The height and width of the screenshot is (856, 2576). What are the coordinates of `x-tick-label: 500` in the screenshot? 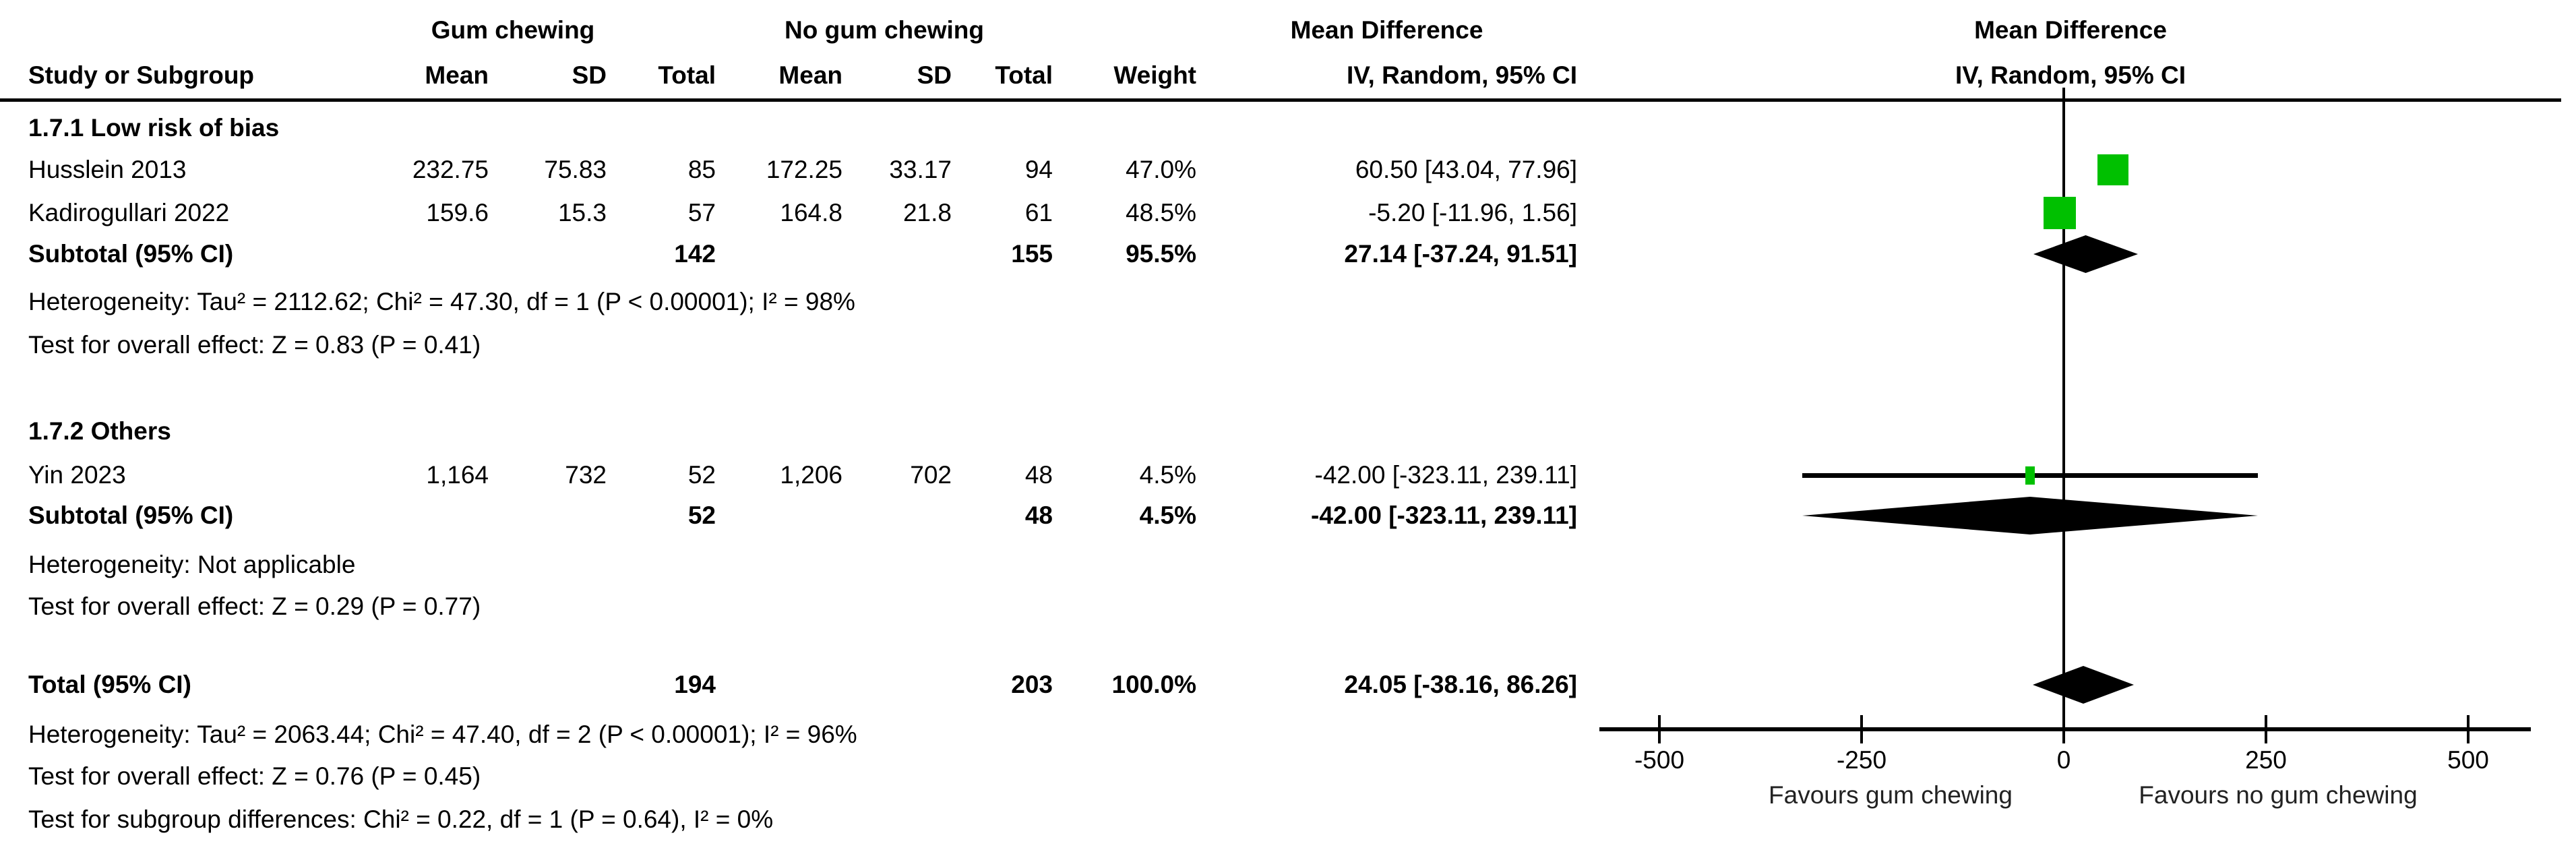 It's located at (2468, 760).